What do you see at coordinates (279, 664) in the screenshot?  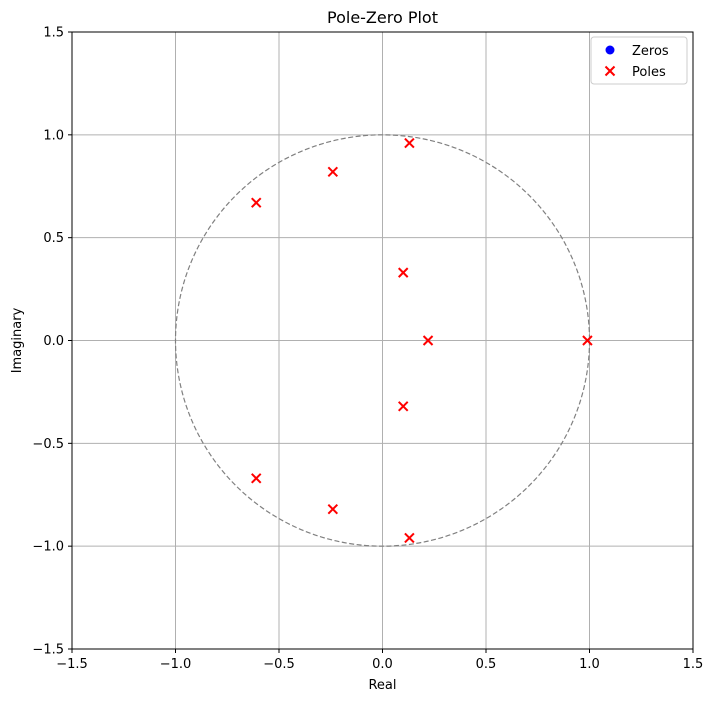 I see `x-tick-label-2: −0.5` at bounding box center [279, 664].